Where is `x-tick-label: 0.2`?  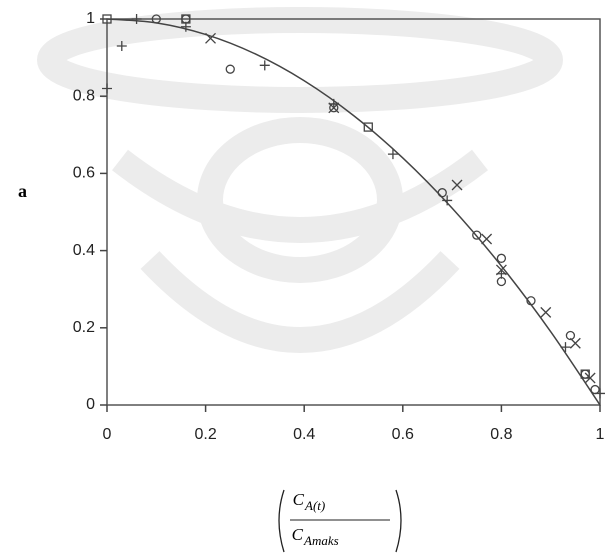
x-tick-label: 0.2 is located at coordinates (205, 434).